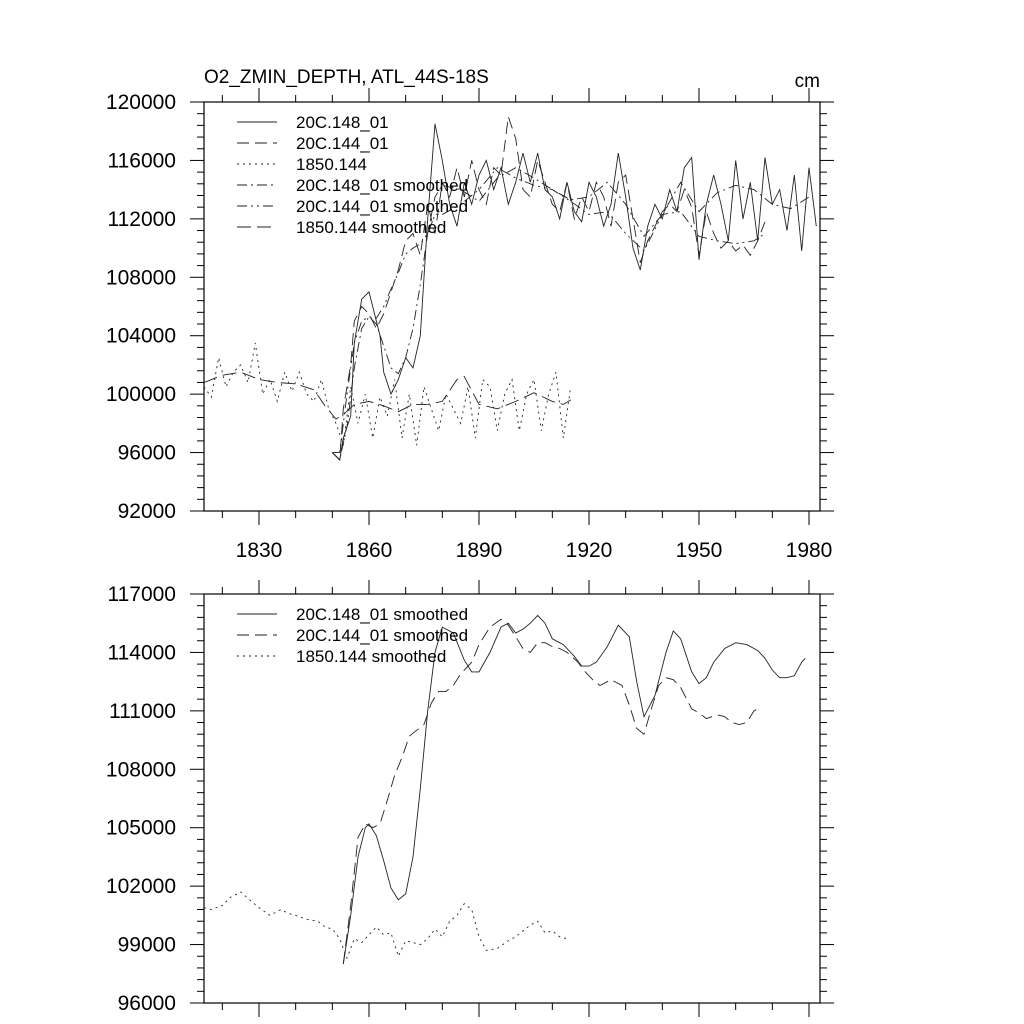 This screenshot has width=1024, height=1024. I want to click on x-tick-label: 1890, so click(479, 550).